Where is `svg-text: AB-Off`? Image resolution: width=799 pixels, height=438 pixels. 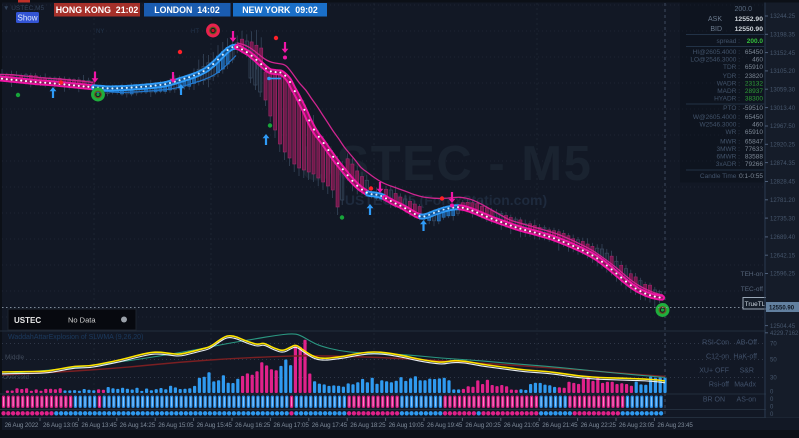
svg-text: AB-Off is located at coordinates (746, 343).